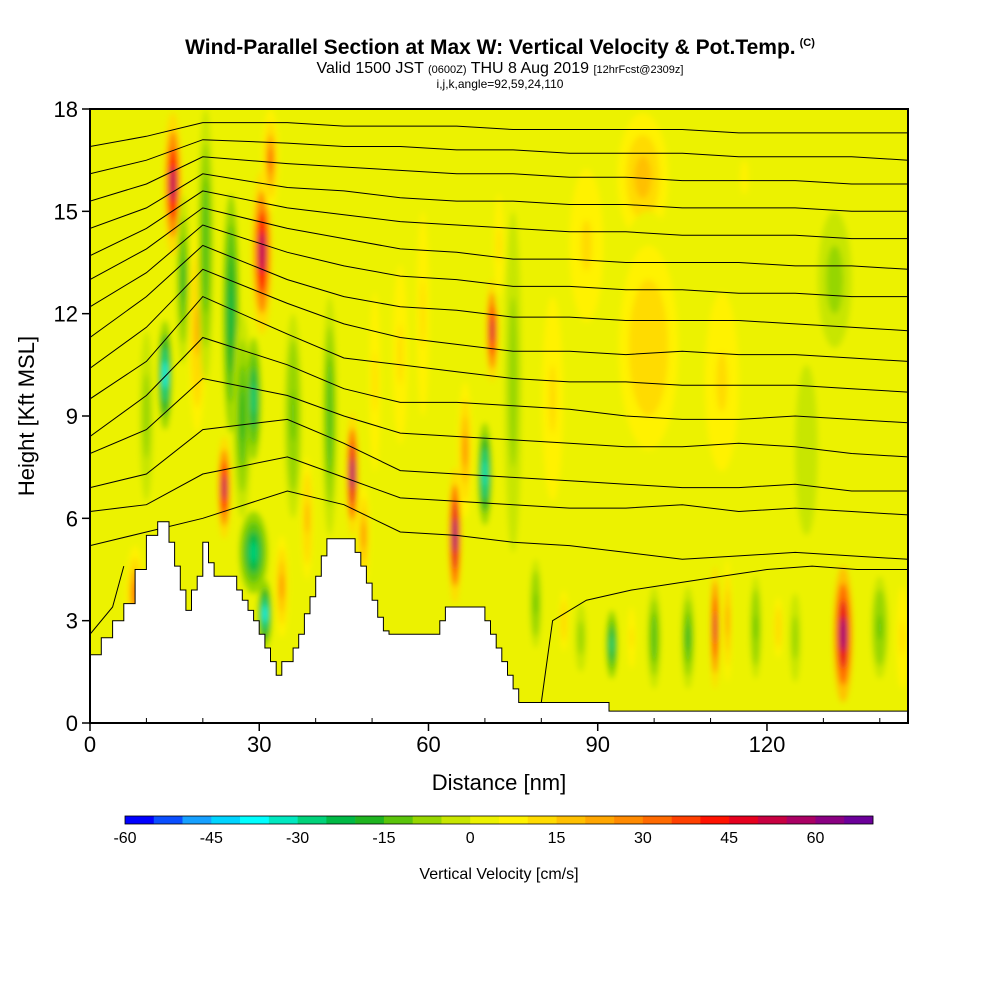  I want to click on colorbar-label: -15, so click(383, 838).